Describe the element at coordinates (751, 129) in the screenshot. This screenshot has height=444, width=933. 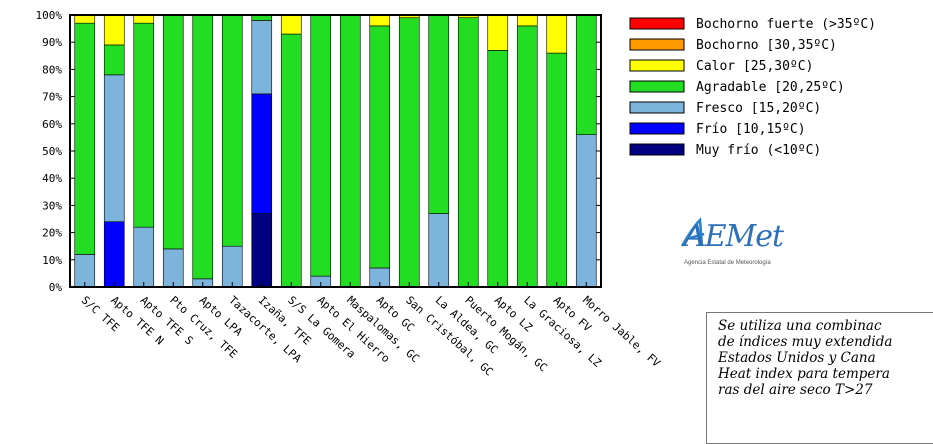
I see `legend-label: Frío [10,15ºC)` at that location.